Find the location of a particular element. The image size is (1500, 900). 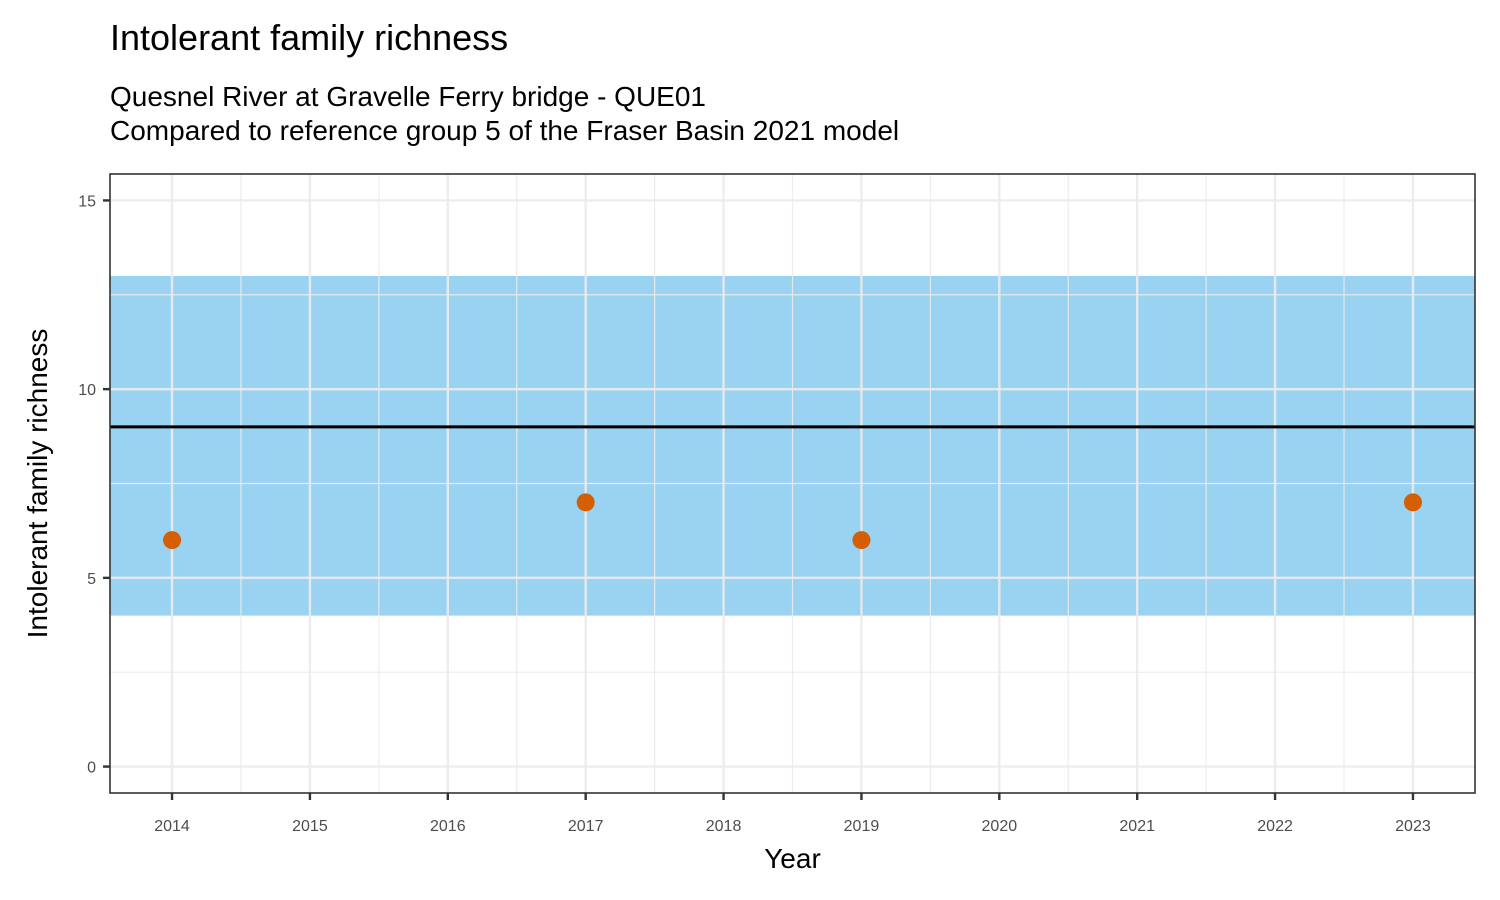

x-tick-label: 2018 is located at coordinates (724, 826).